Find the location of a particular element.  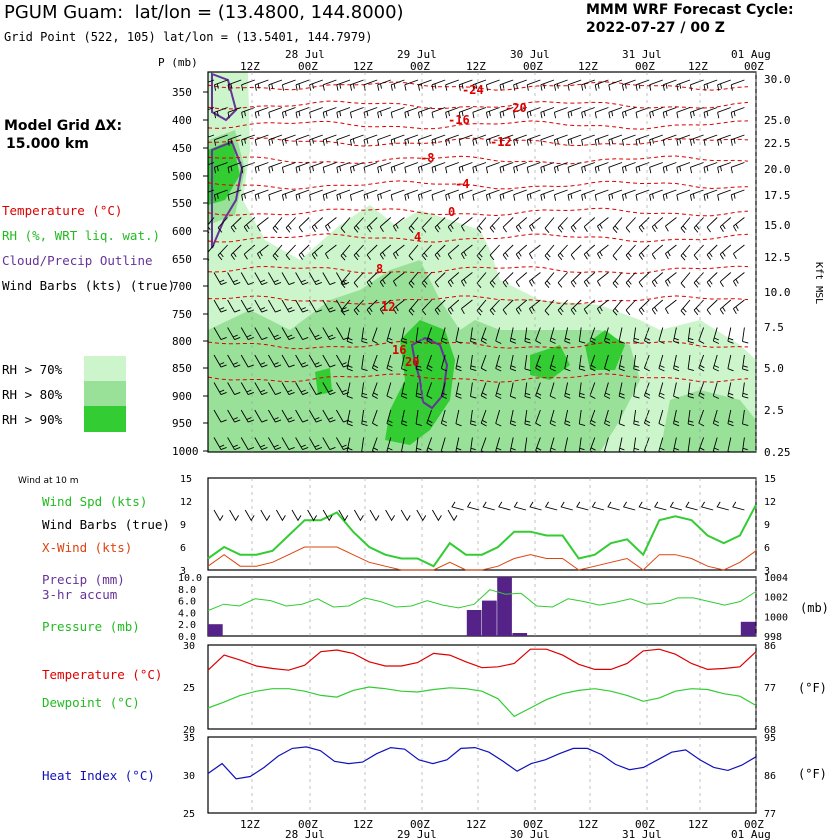

temperature-contour-label: -20 is located at coordinates (516, 108).